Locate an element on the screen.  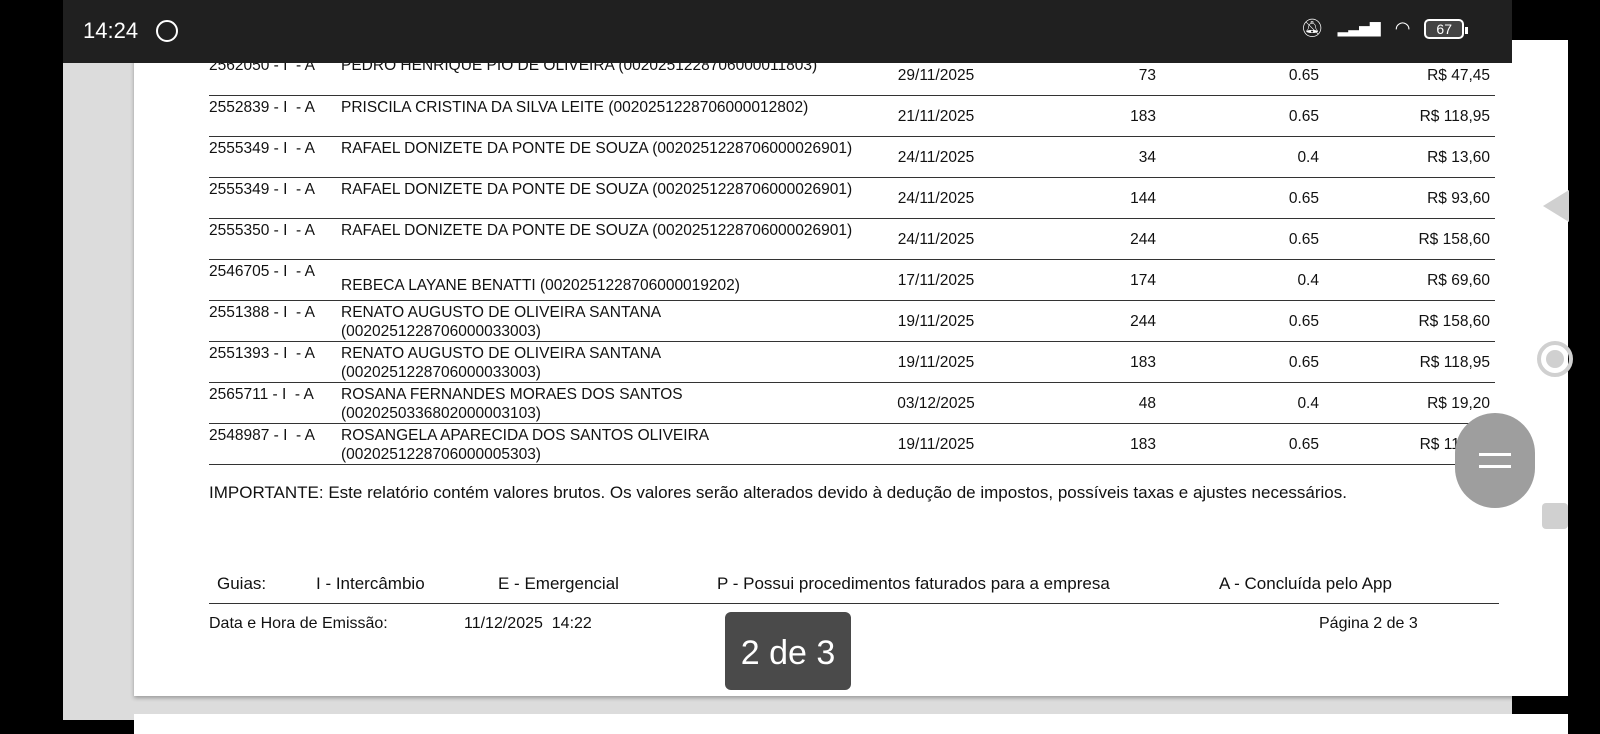
legend-title: Guias: is located at coordinates (242, 583).